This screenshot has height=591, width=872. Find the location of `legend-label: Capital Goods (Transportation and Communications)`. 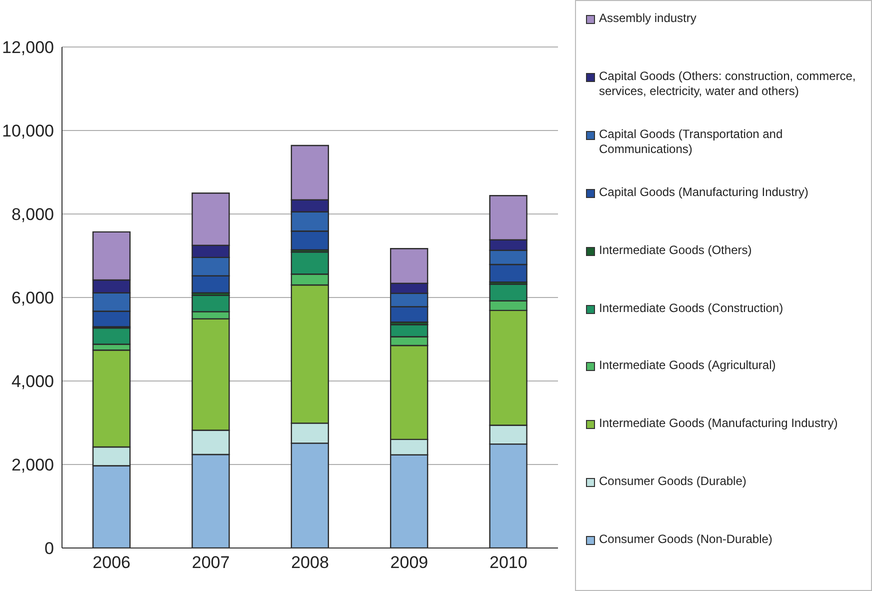

legend-label: Capital Goods (Transportation and Communications) is located at coordinates (691, 141).